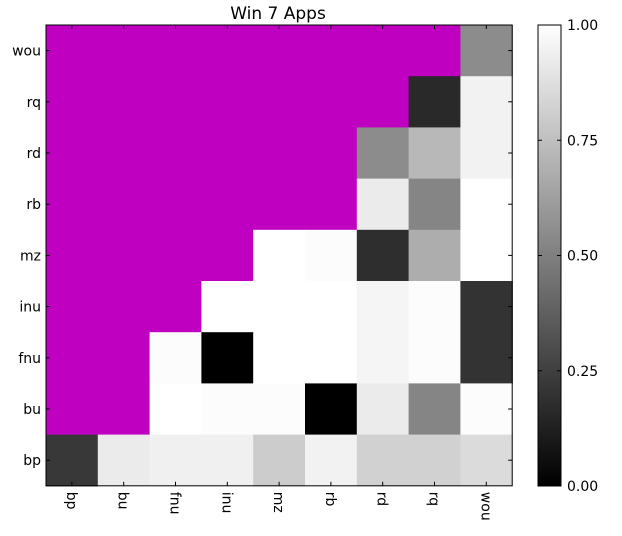 The image size is (622, 536). Describe the element at coordinates (32, 461) in the screenshot. I see `y-tick-label: bp` at that location.